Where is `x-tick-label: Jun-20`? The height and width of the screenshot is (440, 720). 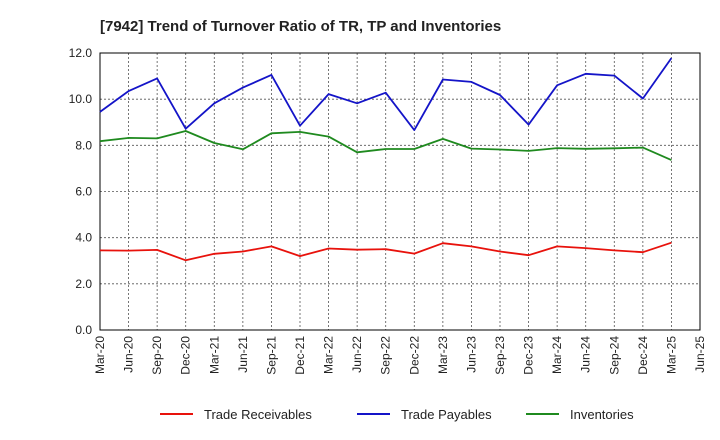 x-tick-label: Jun-20 is located at coordinates (129, 354).